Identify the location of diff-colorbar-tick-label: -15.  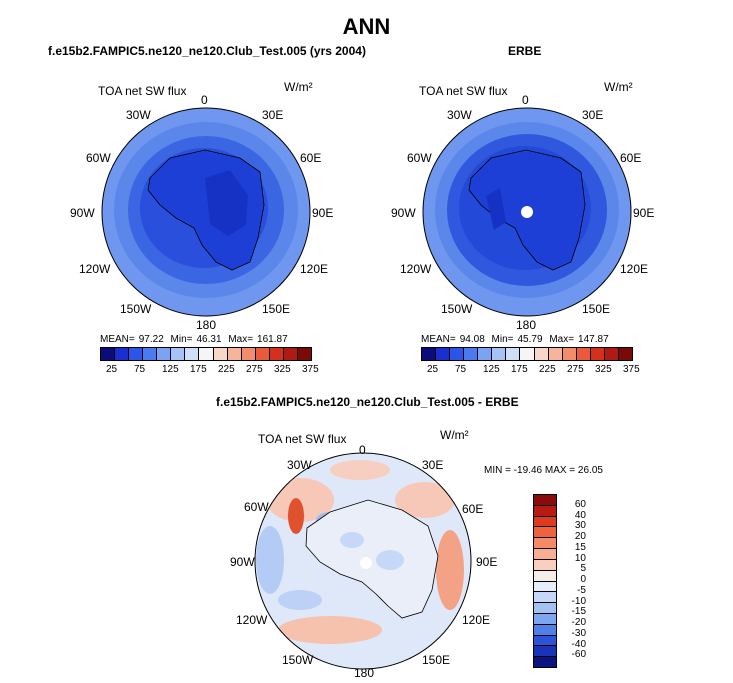
(578, 612).